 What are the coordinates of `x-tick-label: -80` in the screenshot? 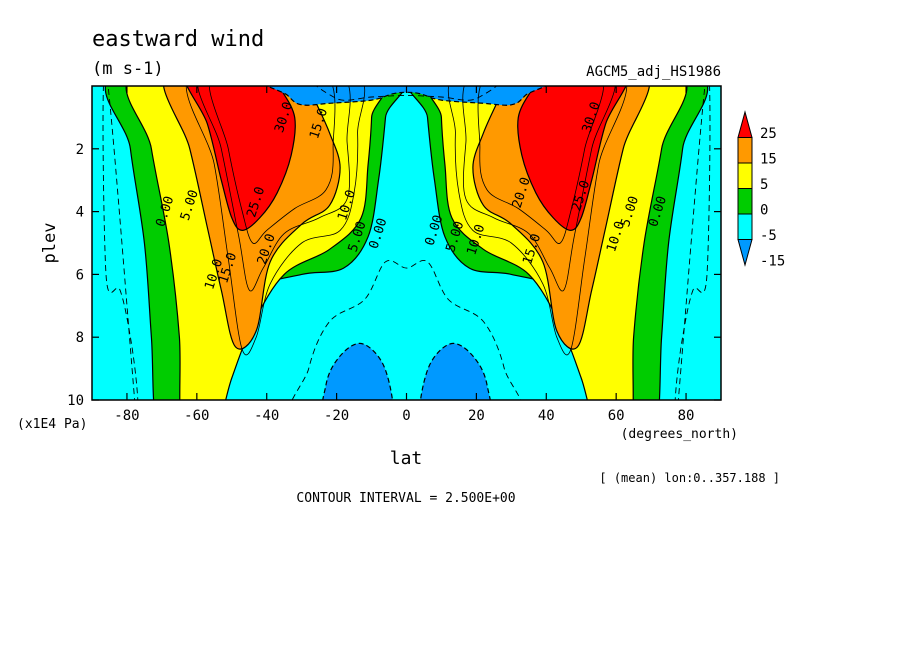 It's located at (126, 416).